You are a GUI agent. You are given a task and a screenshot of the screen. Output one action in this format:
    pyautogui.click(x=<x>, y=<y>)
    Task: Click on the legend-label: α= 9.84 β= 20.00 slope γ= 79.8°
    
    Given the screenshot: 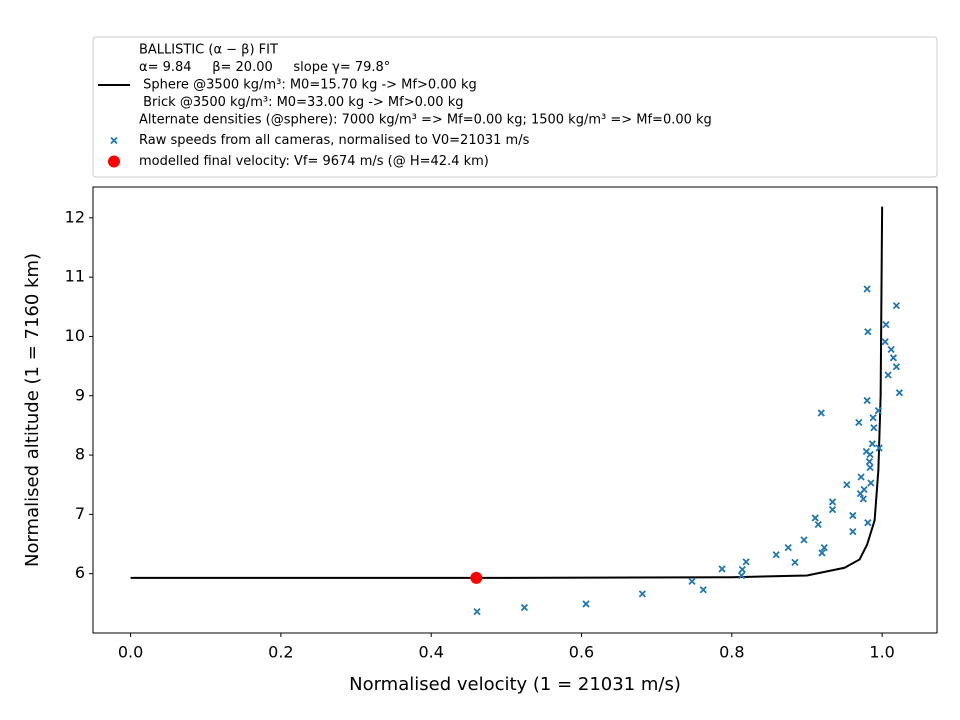 What is the action you would take?
    pyautogui.click(x=264, y=67)
    